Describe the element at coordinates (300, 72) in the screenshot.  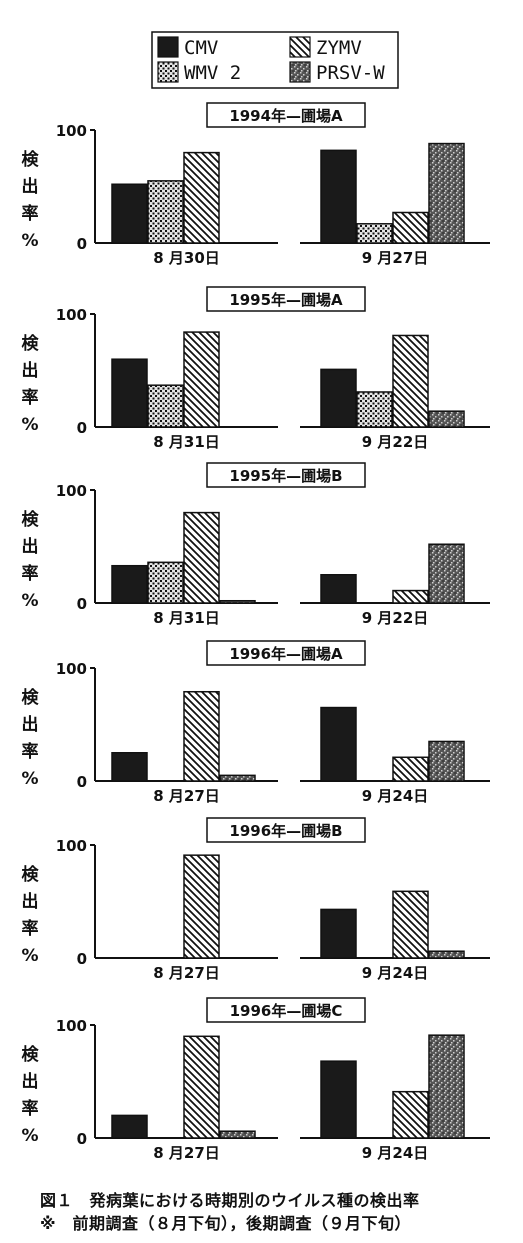
I see `legend-swatch-prsvw` at that location.